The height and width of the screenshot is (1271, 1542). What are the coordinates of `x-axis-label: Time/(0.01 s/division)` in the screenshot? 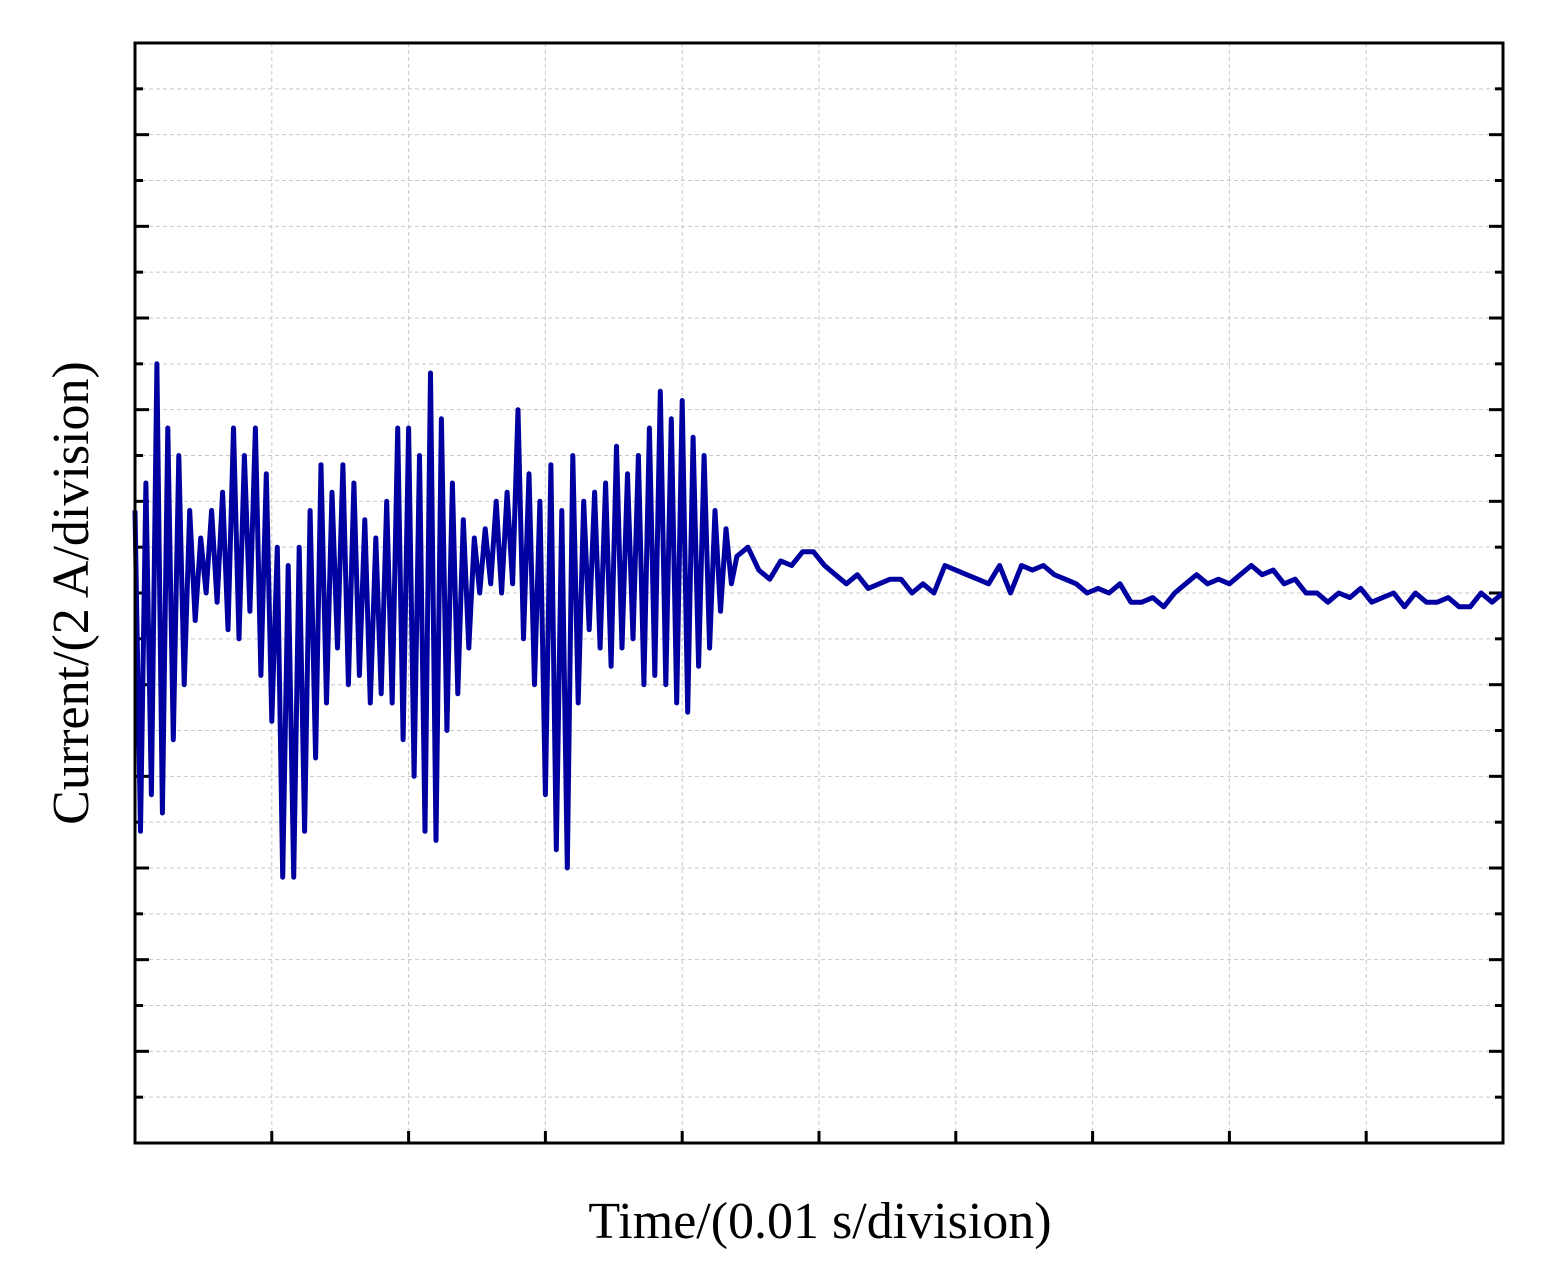 It's located at (819, 1221).